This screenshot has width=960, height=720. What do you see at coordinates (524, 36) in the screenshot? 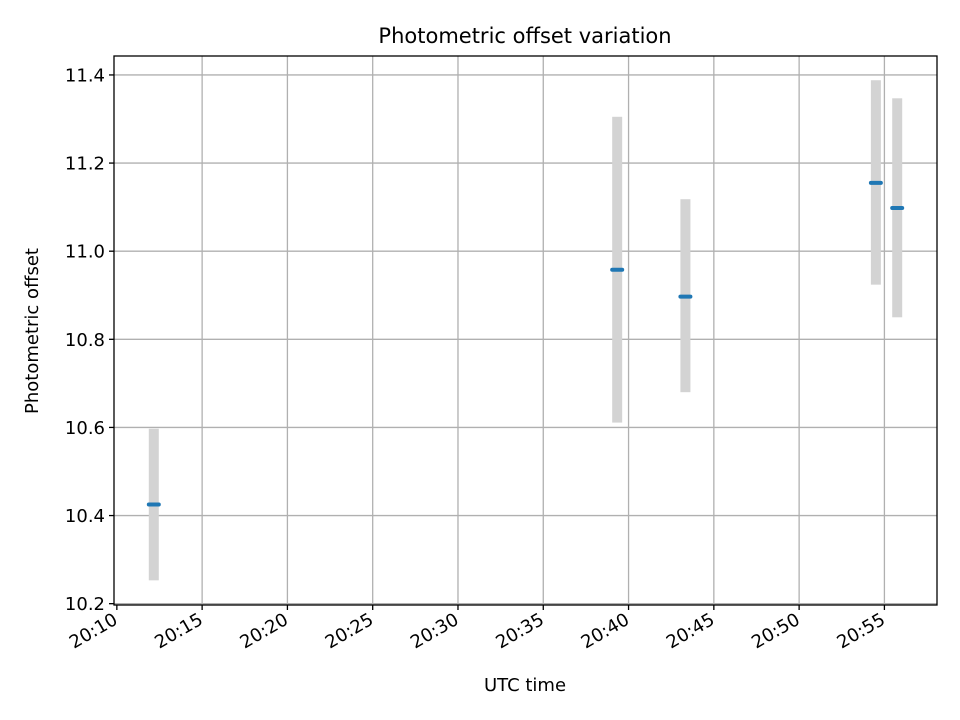
I see `chart-title: Photometric offset variation` at bounding box center [524, 36].